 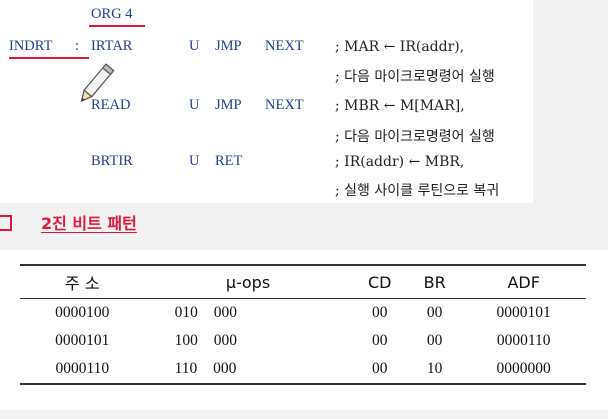 I want to click on org-directive: ORG 4, so click(x=112, y=14).